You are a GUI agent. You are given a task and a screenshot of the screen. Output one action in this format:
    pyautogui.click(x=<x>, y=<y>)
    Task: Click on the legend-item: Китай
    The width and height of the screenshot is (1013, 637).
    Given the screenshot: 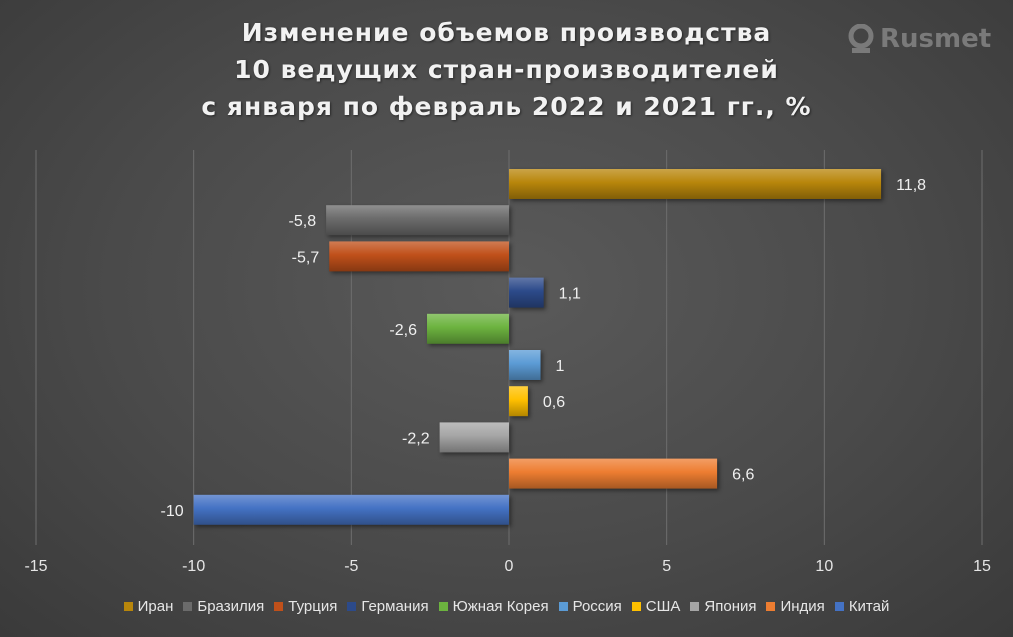 What is the action you would take?
    pyautogui.click(x=862, y=606)
    